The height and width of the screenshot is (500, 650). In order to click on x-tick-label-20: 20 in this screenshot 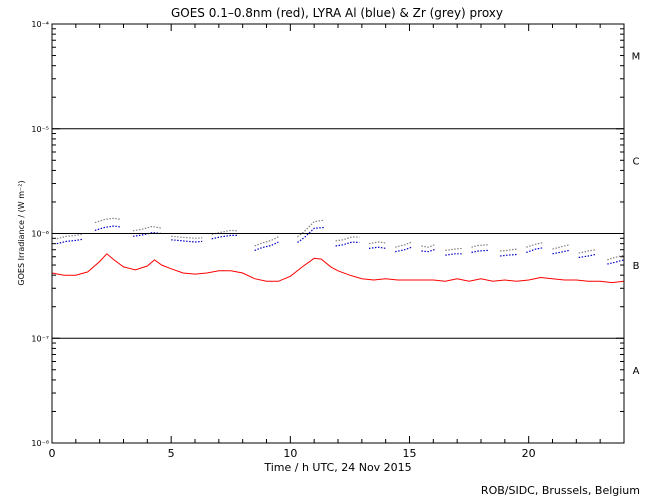, I will do `click(529, 453)`.